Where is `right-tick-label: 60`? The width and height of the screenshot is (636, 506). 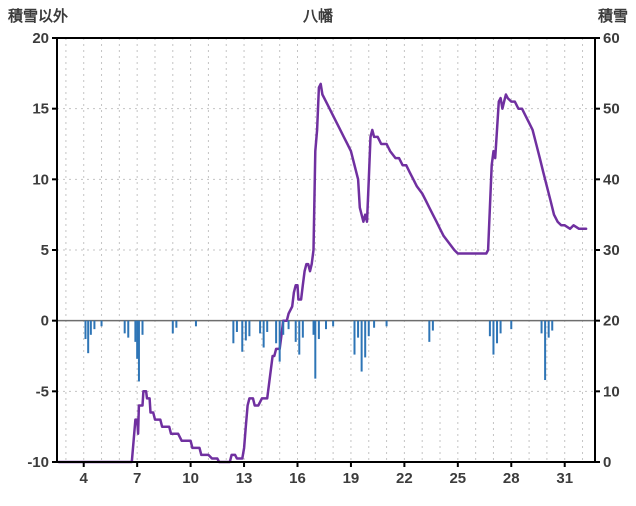 right-tick-label: 60 is located at coordinates (611, 38).